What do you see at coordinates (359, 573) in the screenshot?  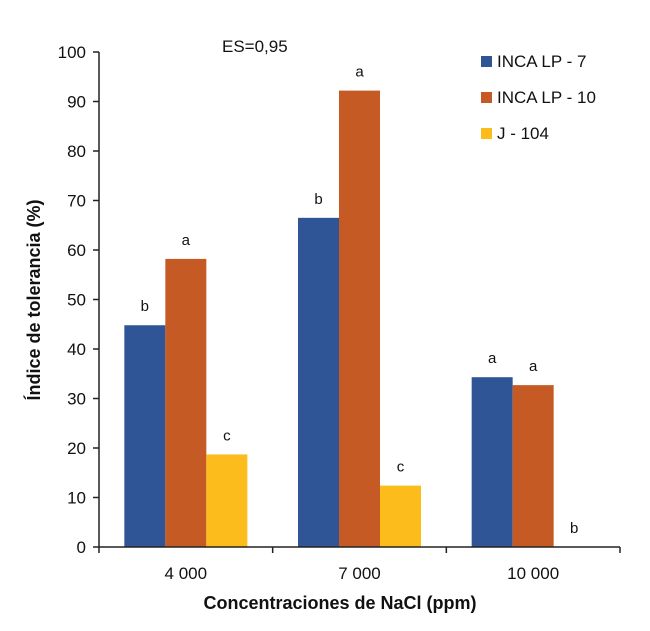 I see `x-category-label: 7 000` at bounding box center [359, 573].